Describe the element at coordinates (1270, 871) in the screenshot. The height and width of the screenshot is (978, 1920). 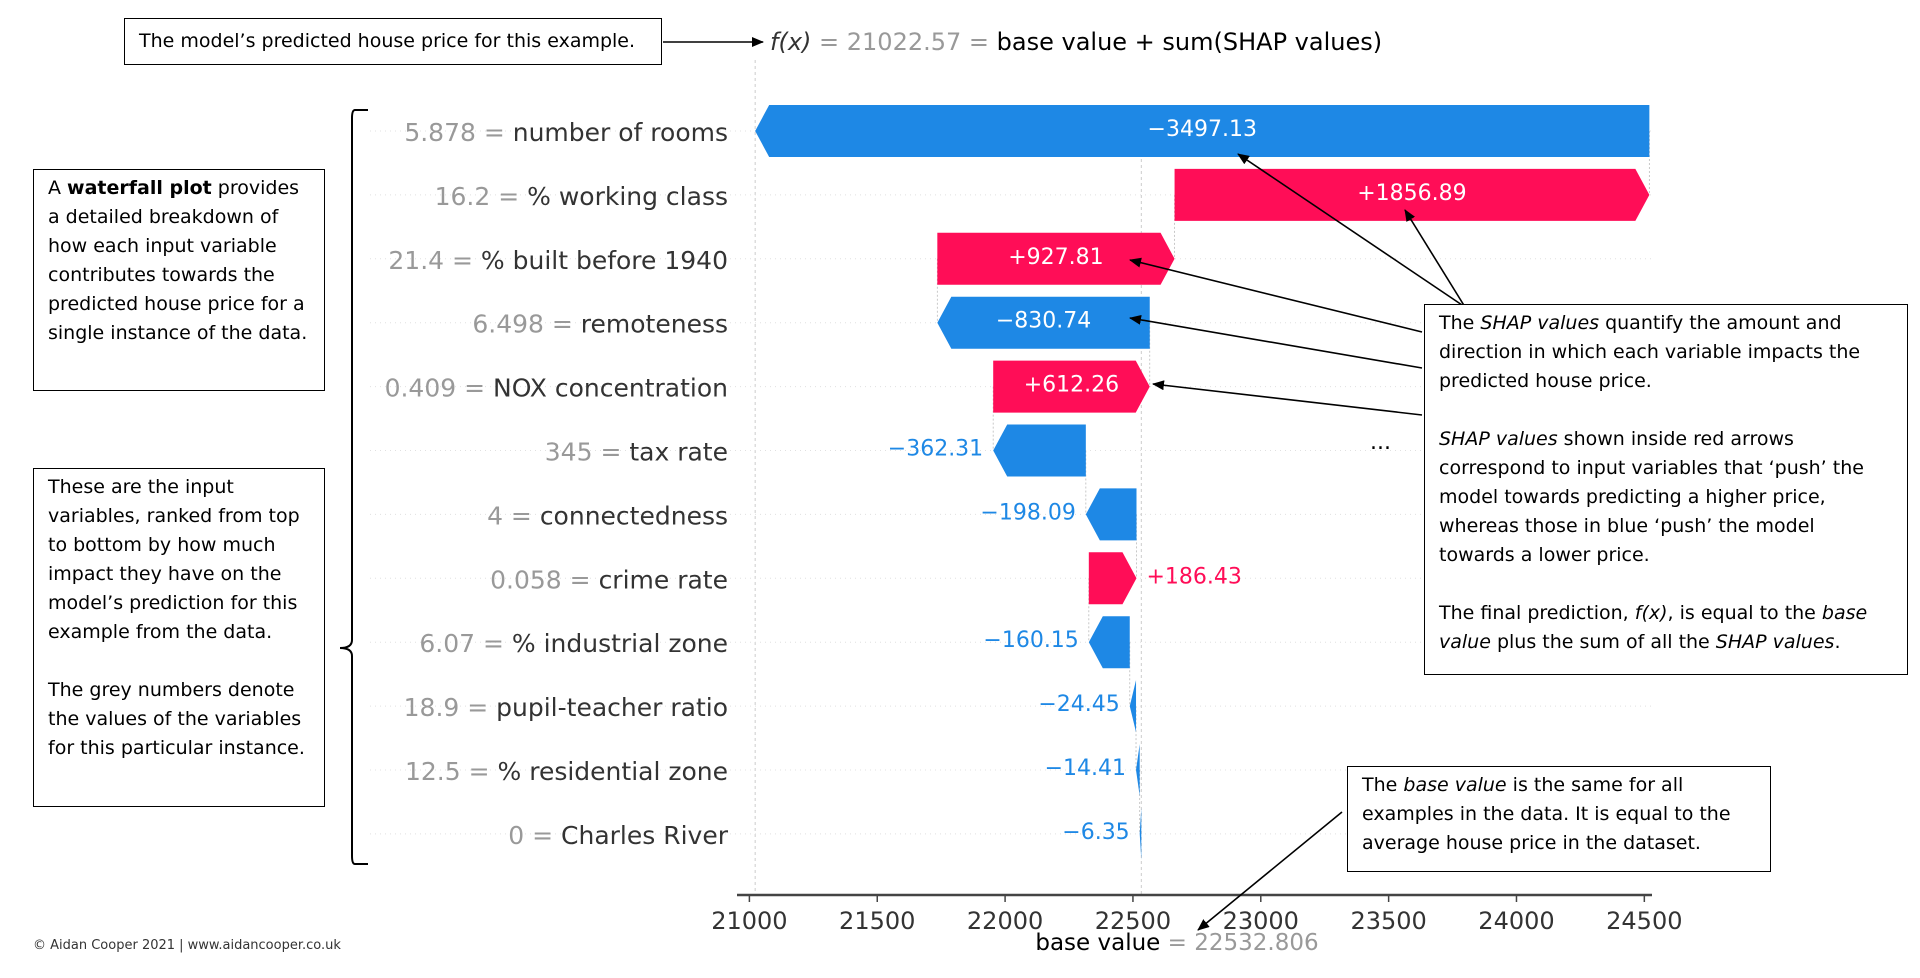
I see `base-arrow` at that location.